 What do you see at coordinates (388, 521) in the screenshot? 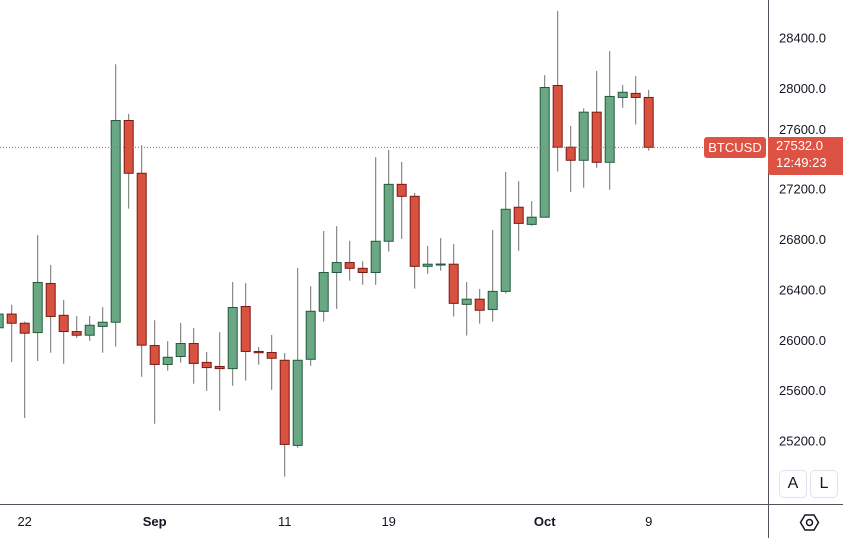
I see `date-tick-label: 19` at bounding box center [388, 521].